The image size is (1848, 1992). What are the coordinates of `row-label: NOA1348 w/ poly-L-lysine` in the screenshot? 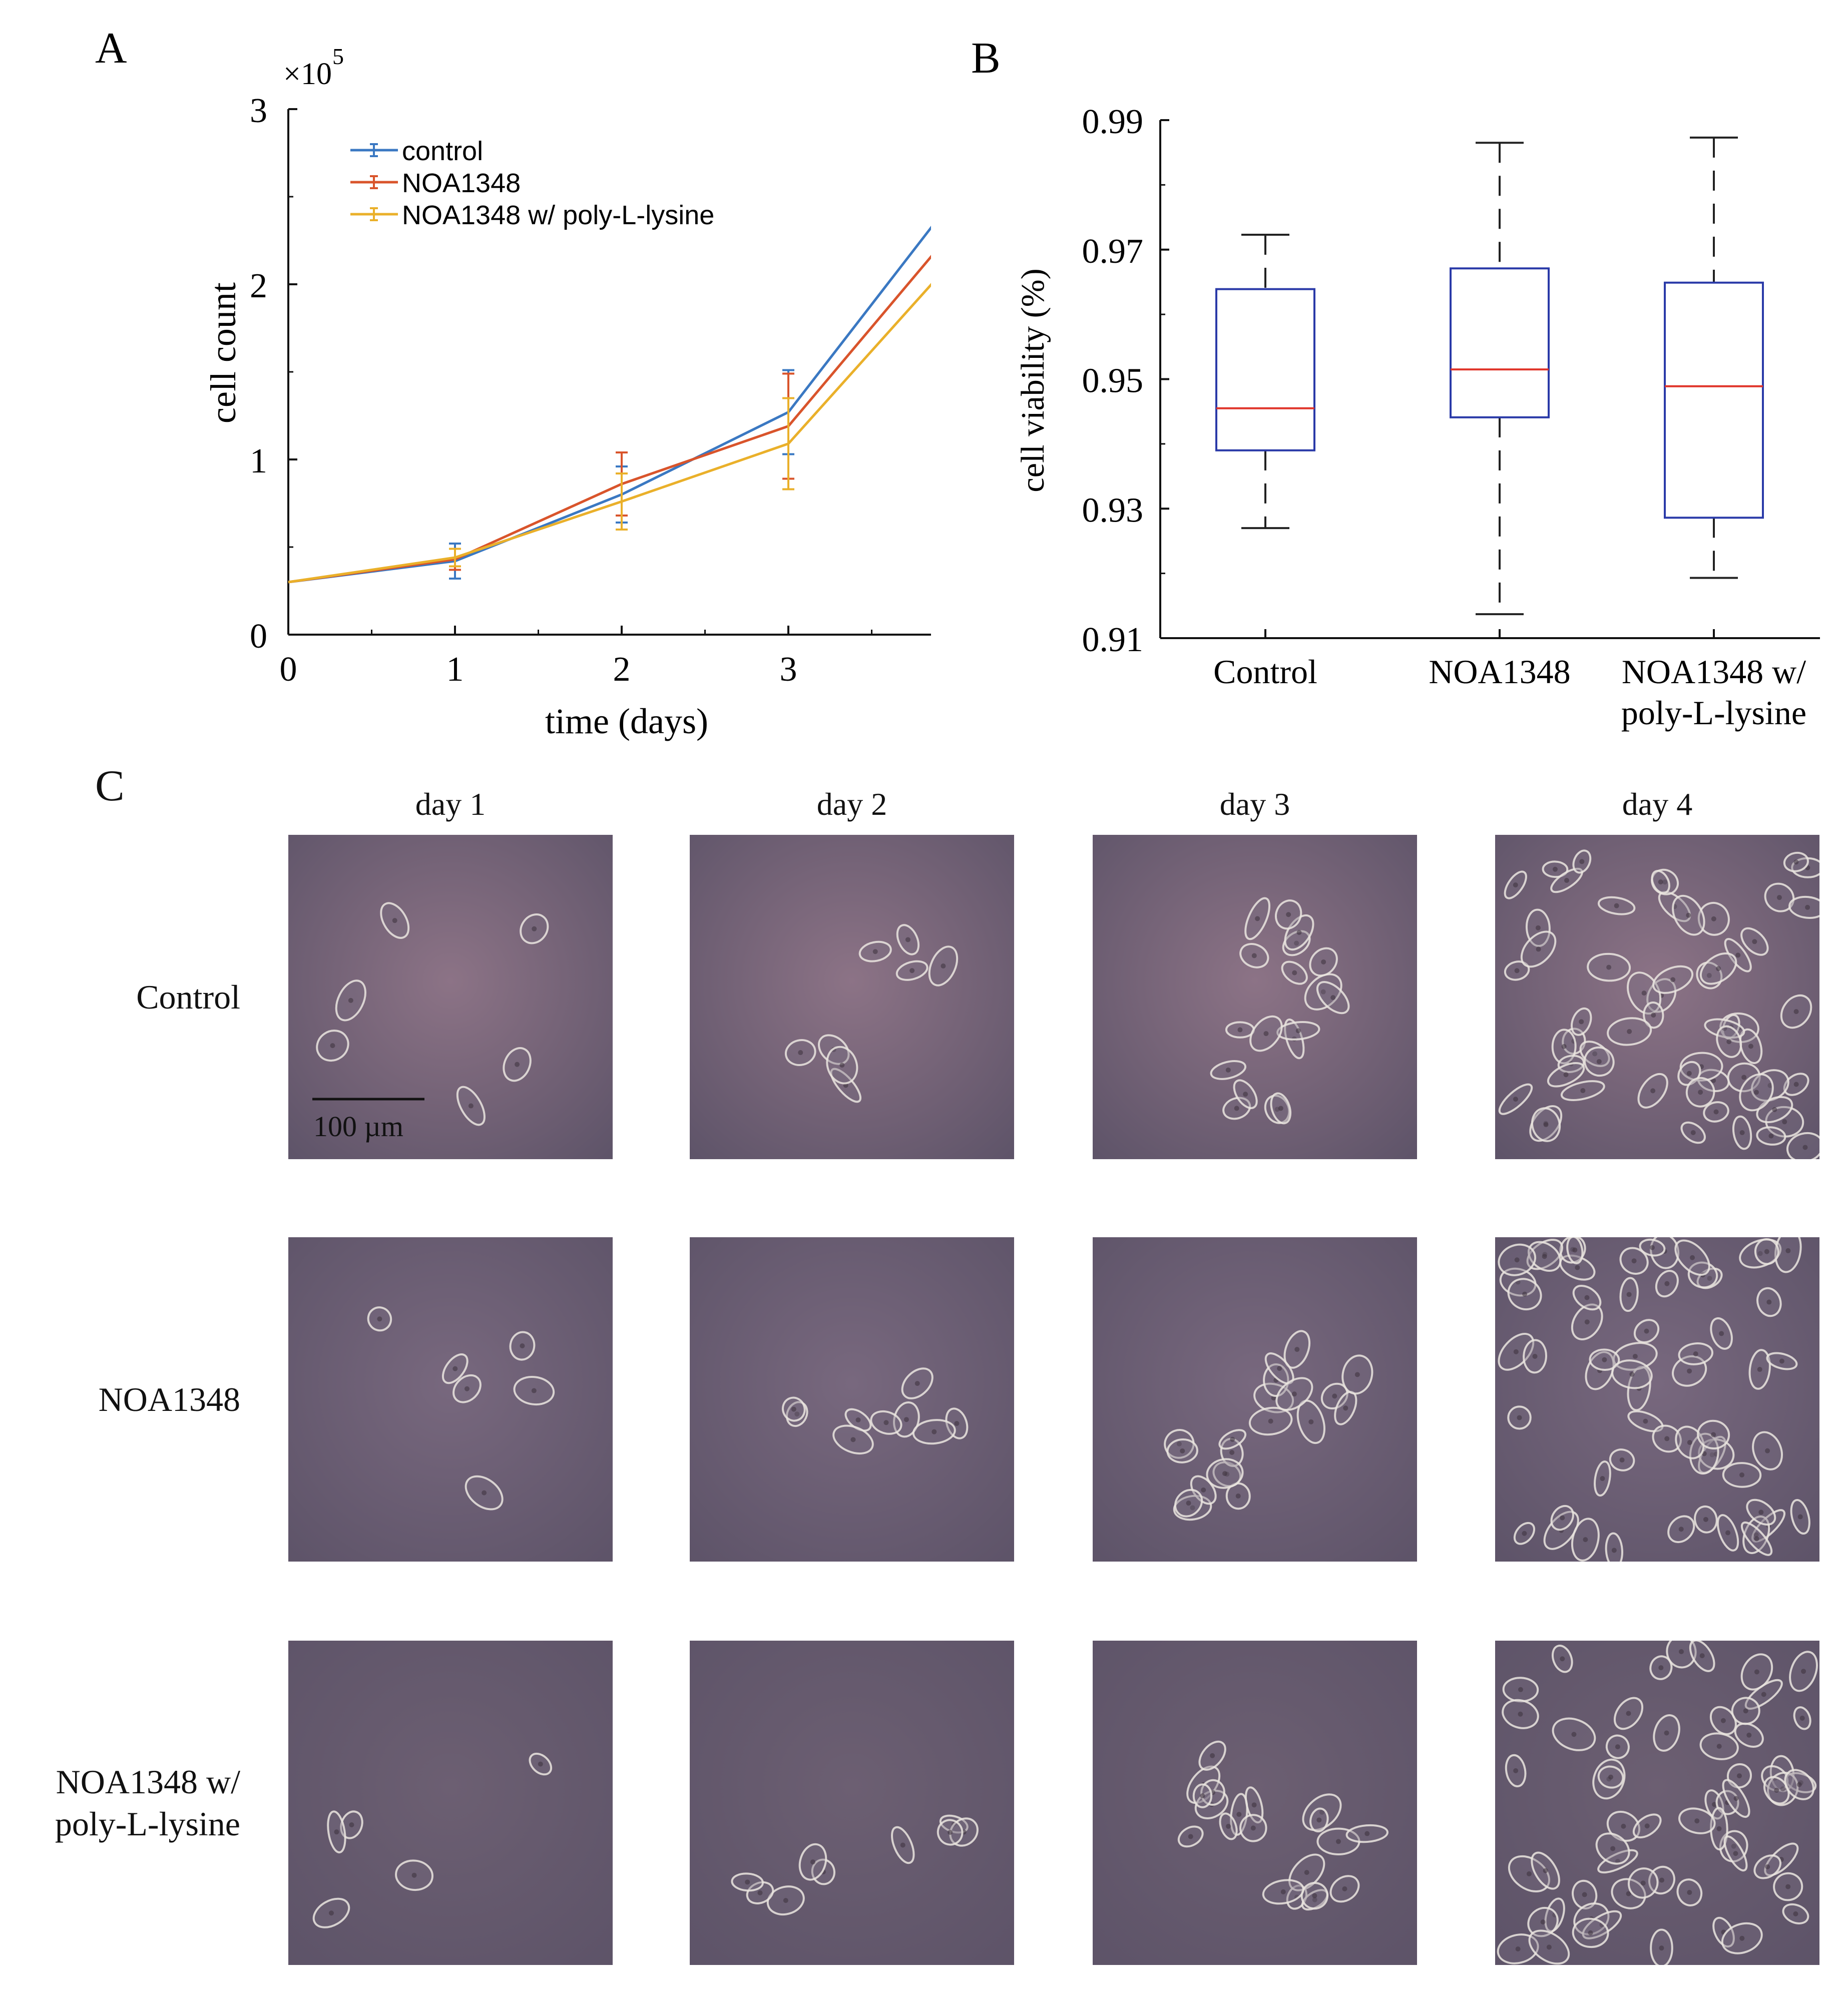 It's located at (147, 1803).